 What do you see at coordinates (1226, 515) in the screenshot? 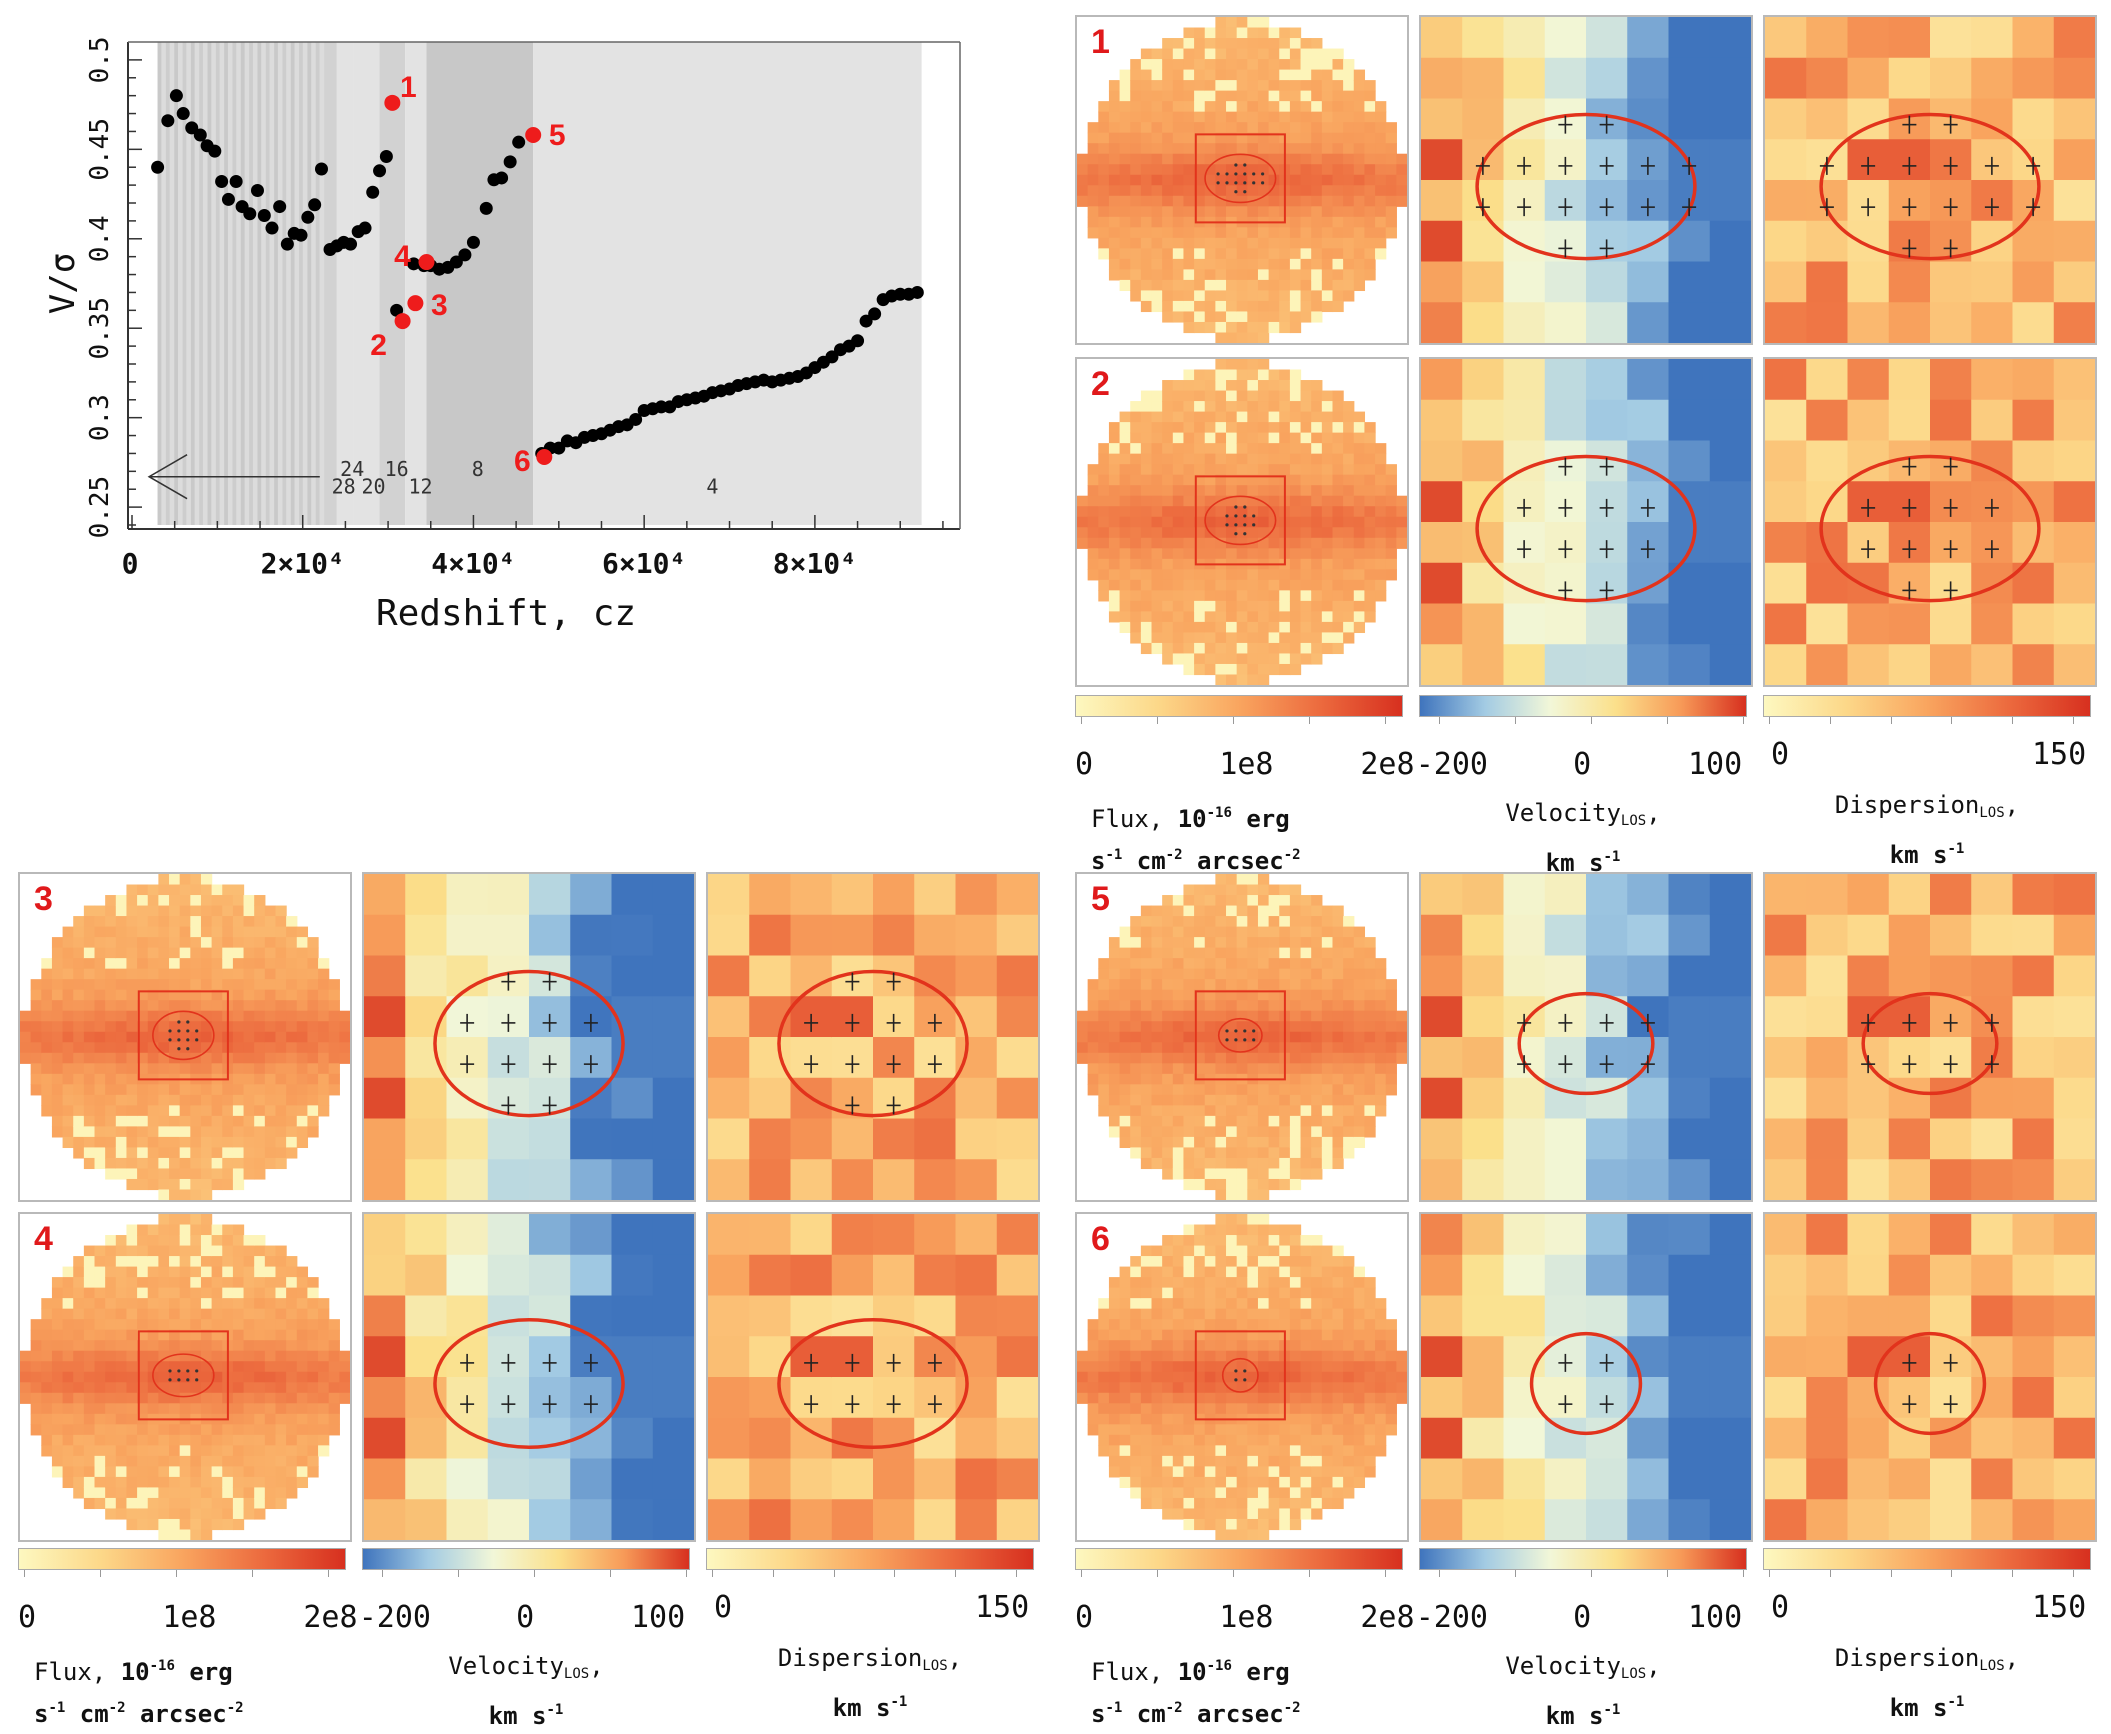
I see `spaxel-marker` at bounding box center [1226, 515].